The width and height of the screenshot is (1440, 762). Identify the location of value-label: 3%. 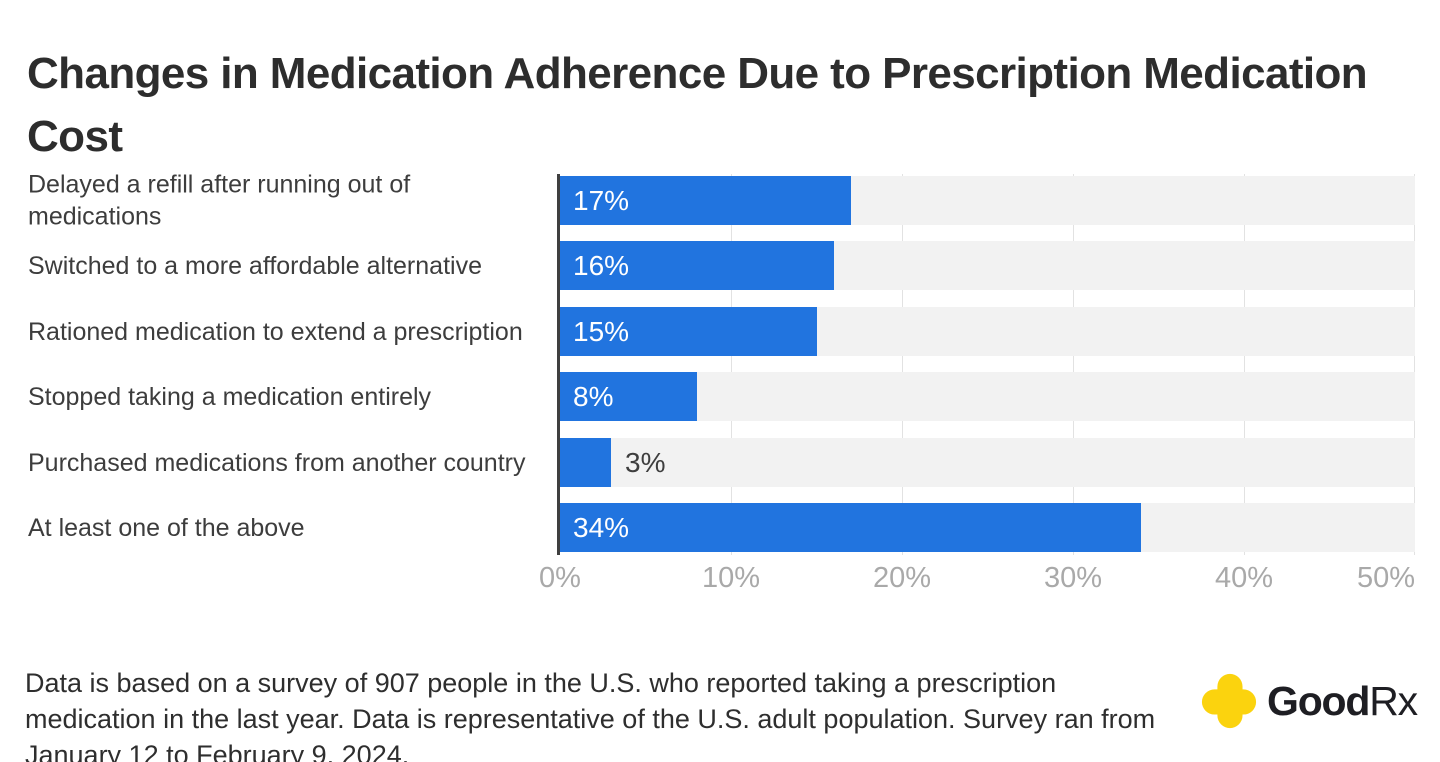
(645, 462).